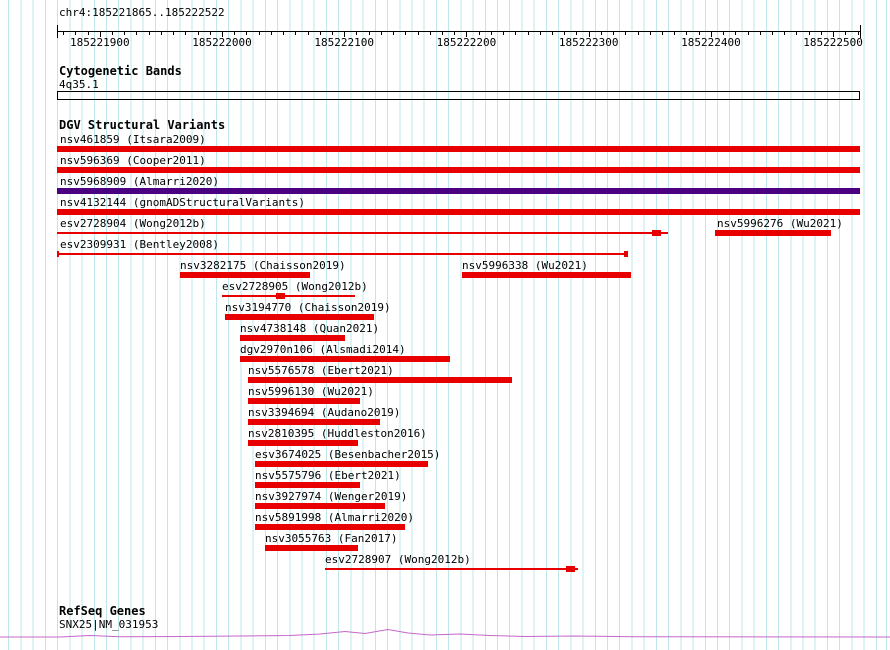 Image resolution: width=890 pixels, height=650 pixels. I want to click on ruler-endcap-right, so click(860, 31).